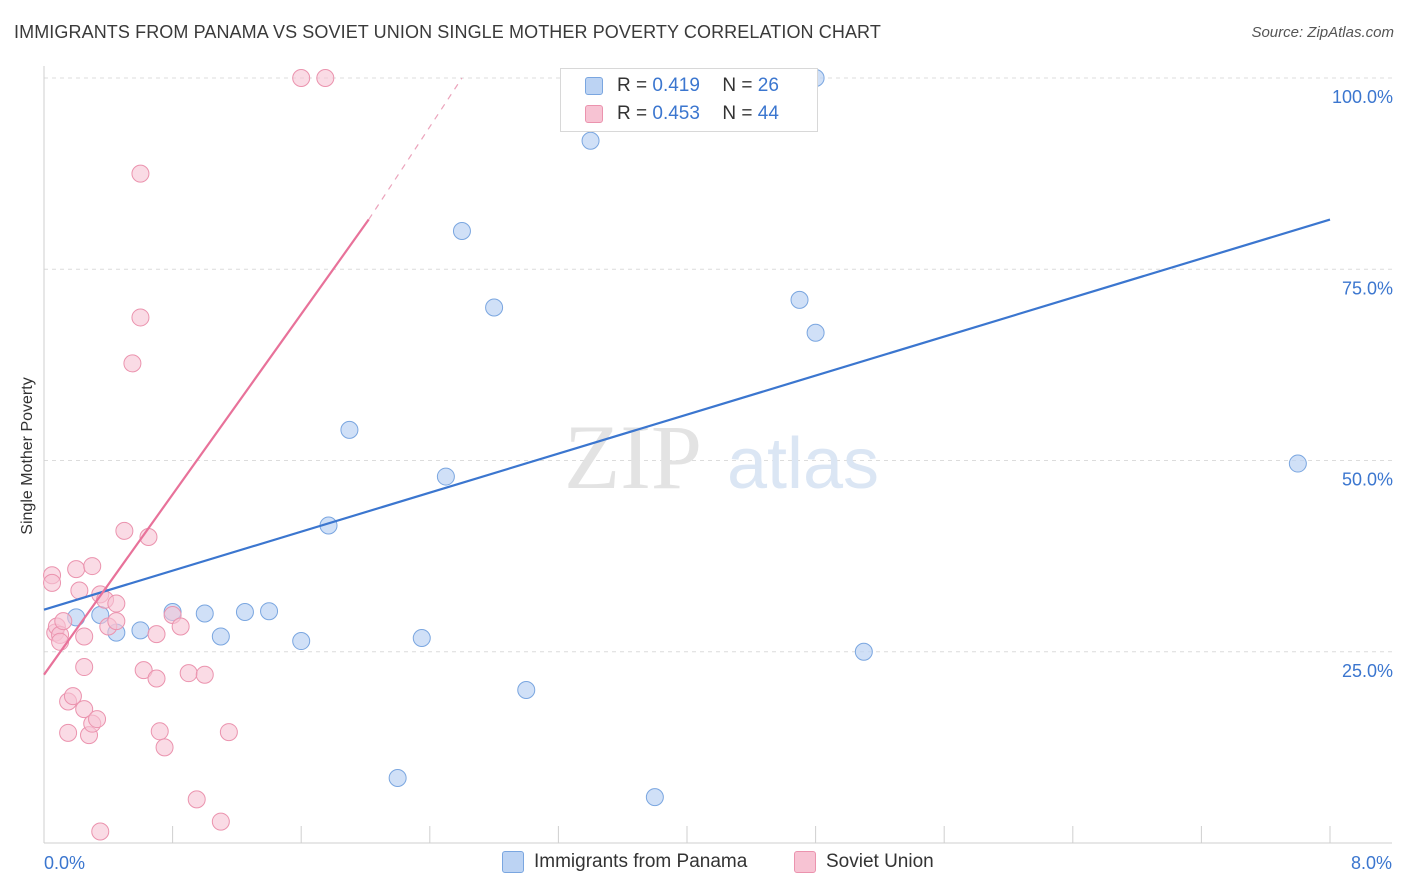 The width and height of the screenshot is (1406, 892). I want to click on legend-row-soviet: R = 0.453 N = 44, so click(682, 114).